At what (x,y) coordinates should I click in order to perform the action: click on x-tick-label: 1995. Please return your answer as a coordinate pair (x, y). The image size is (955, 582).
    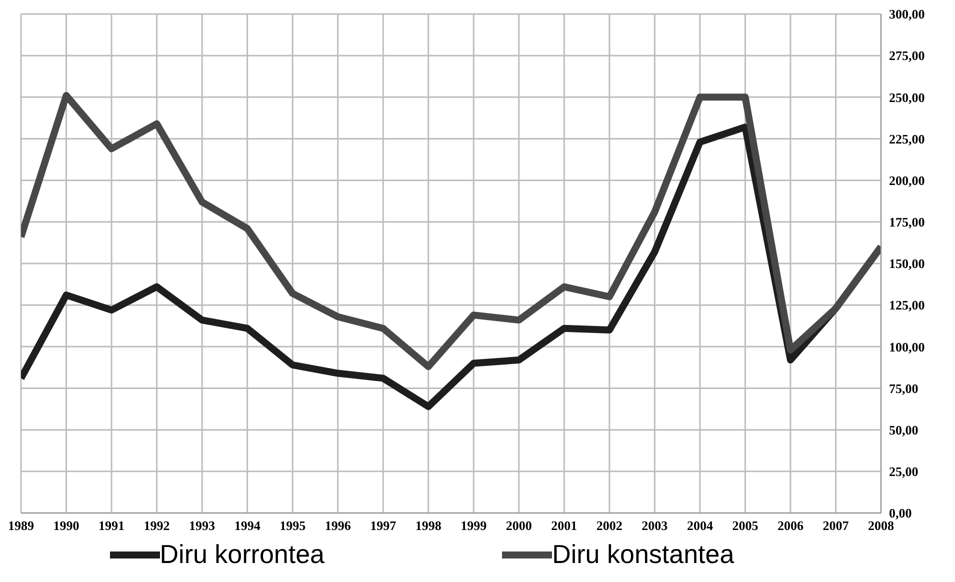
    Looking at the image, I should click on (293, 526).